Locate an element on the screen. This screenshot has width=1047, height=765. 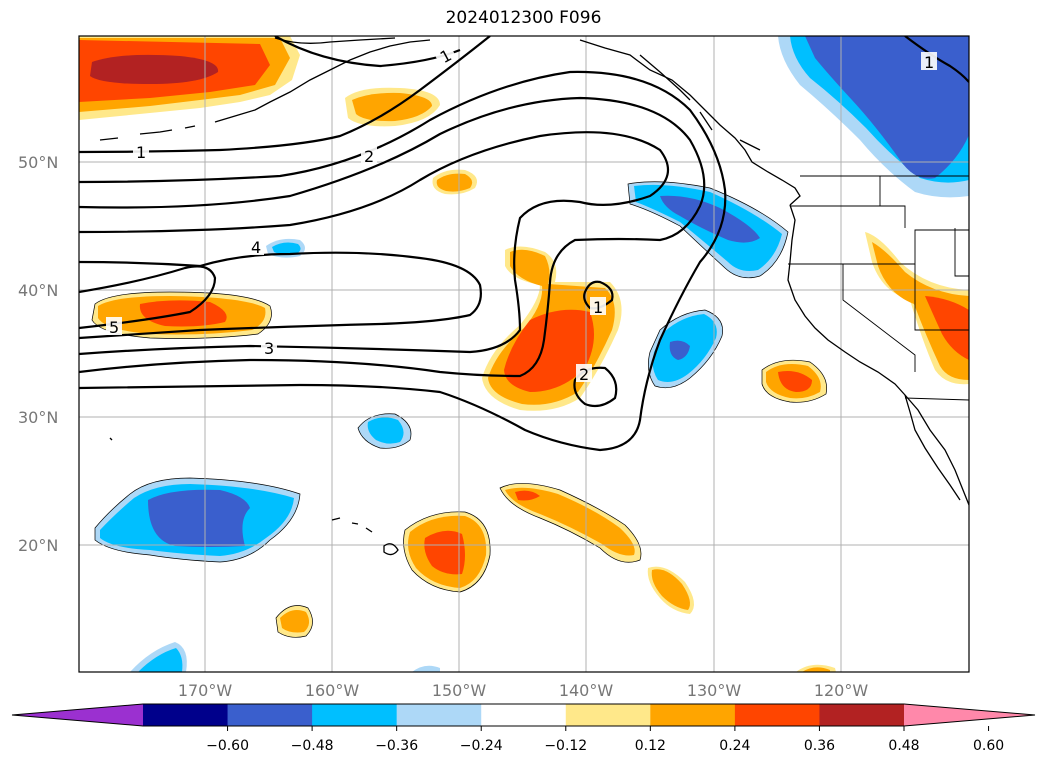
colorbar-low-extend is located at coordinates (77, 715).